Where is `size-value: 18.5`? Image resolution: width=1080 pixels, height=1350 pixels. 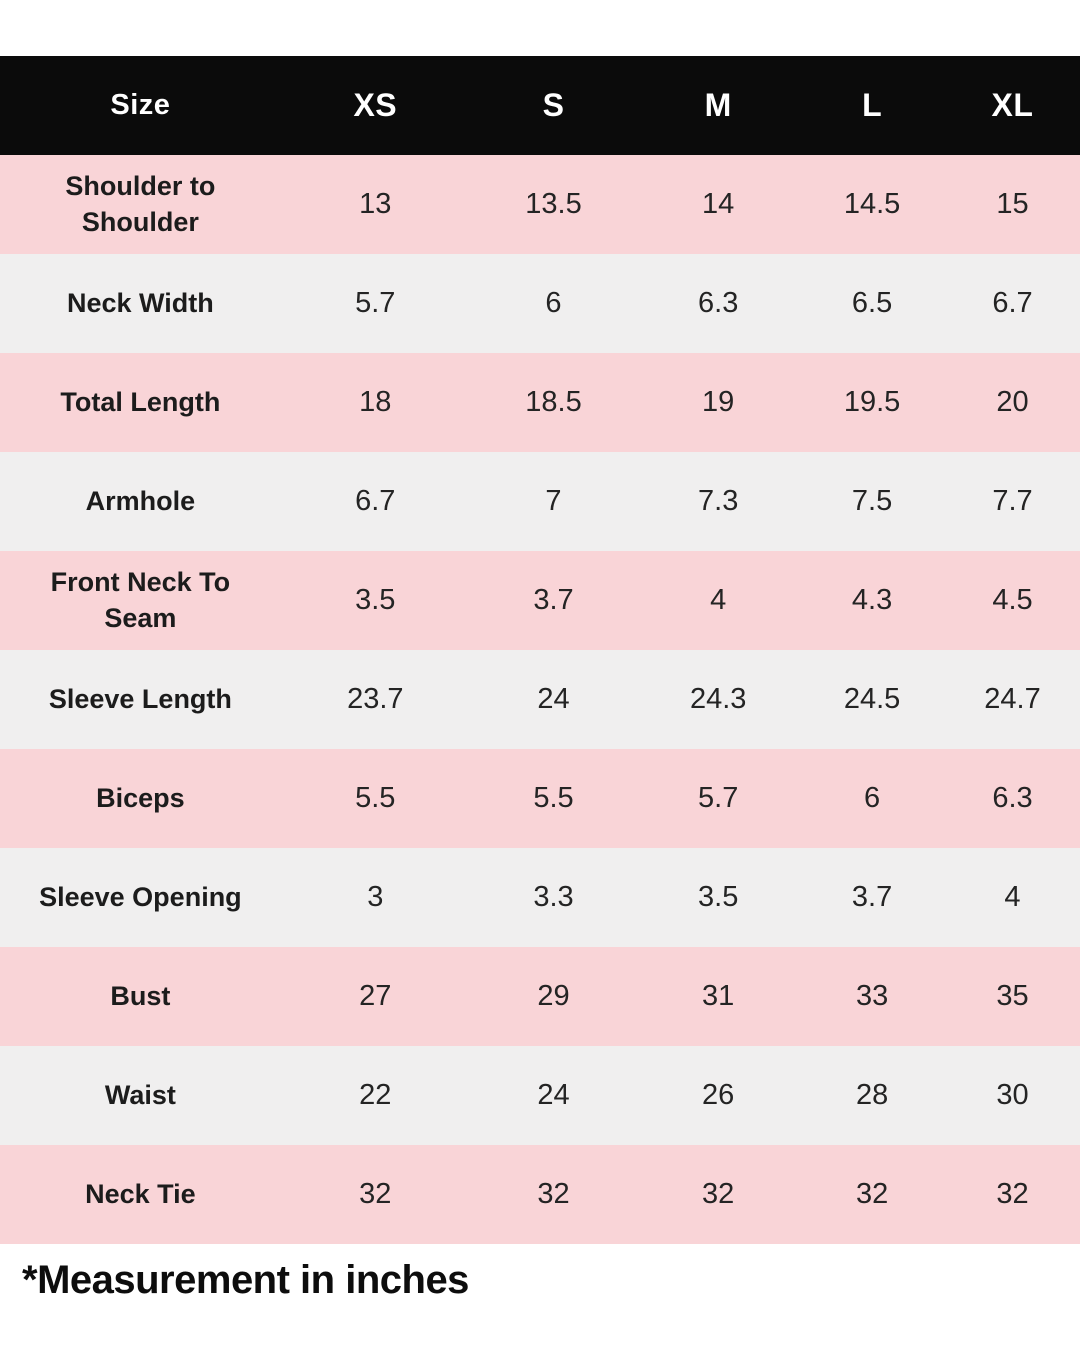 size-value: 18.5 is located at coordinates (553, 402).